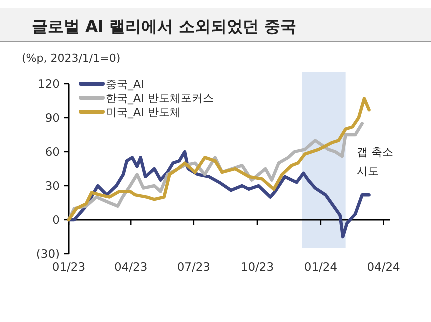 Image resolution: width=431 pixels, height=322 pixels. What do you see at coordinates (257, 267) in the screenshot?
I see `x-tick-label: 10/23` at bounding box center [257, 267].